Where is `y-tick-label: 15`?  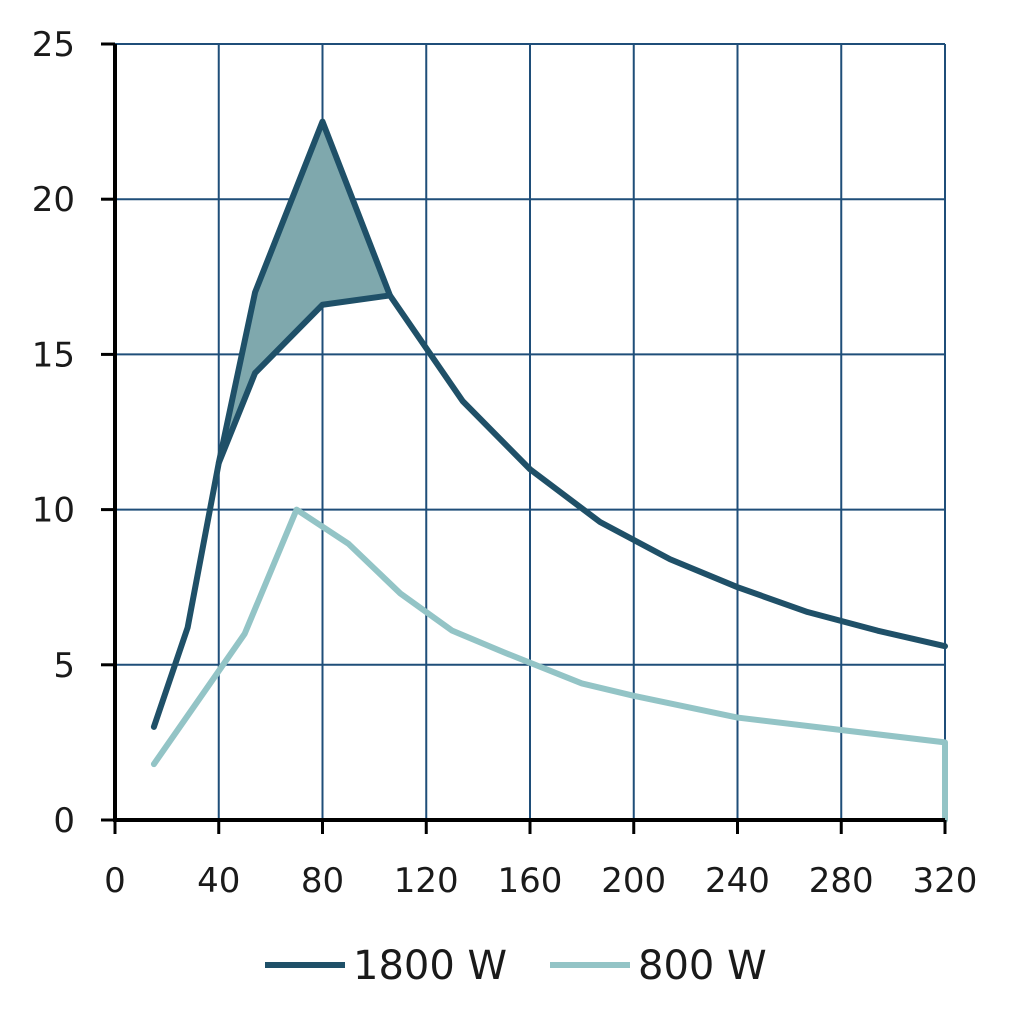 y-tick-label: 15 is located at coordinates (53, 355).